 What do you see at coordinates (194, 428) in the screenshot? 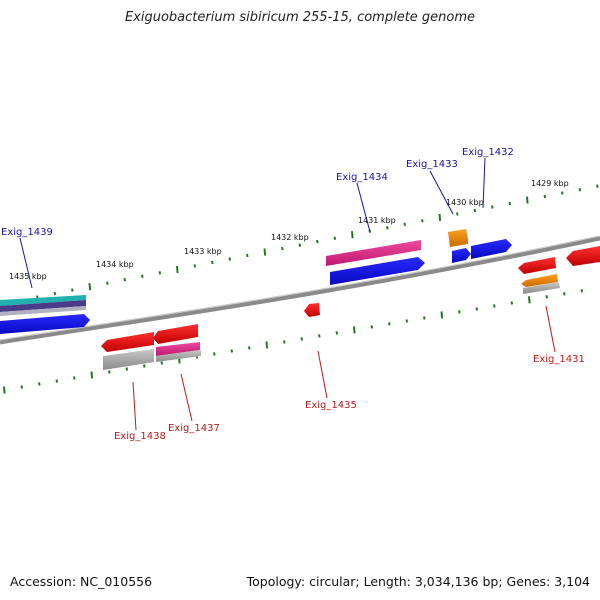
I see `gene-label-exig-1437: Exig_1437` at bounding box center [194, 428].